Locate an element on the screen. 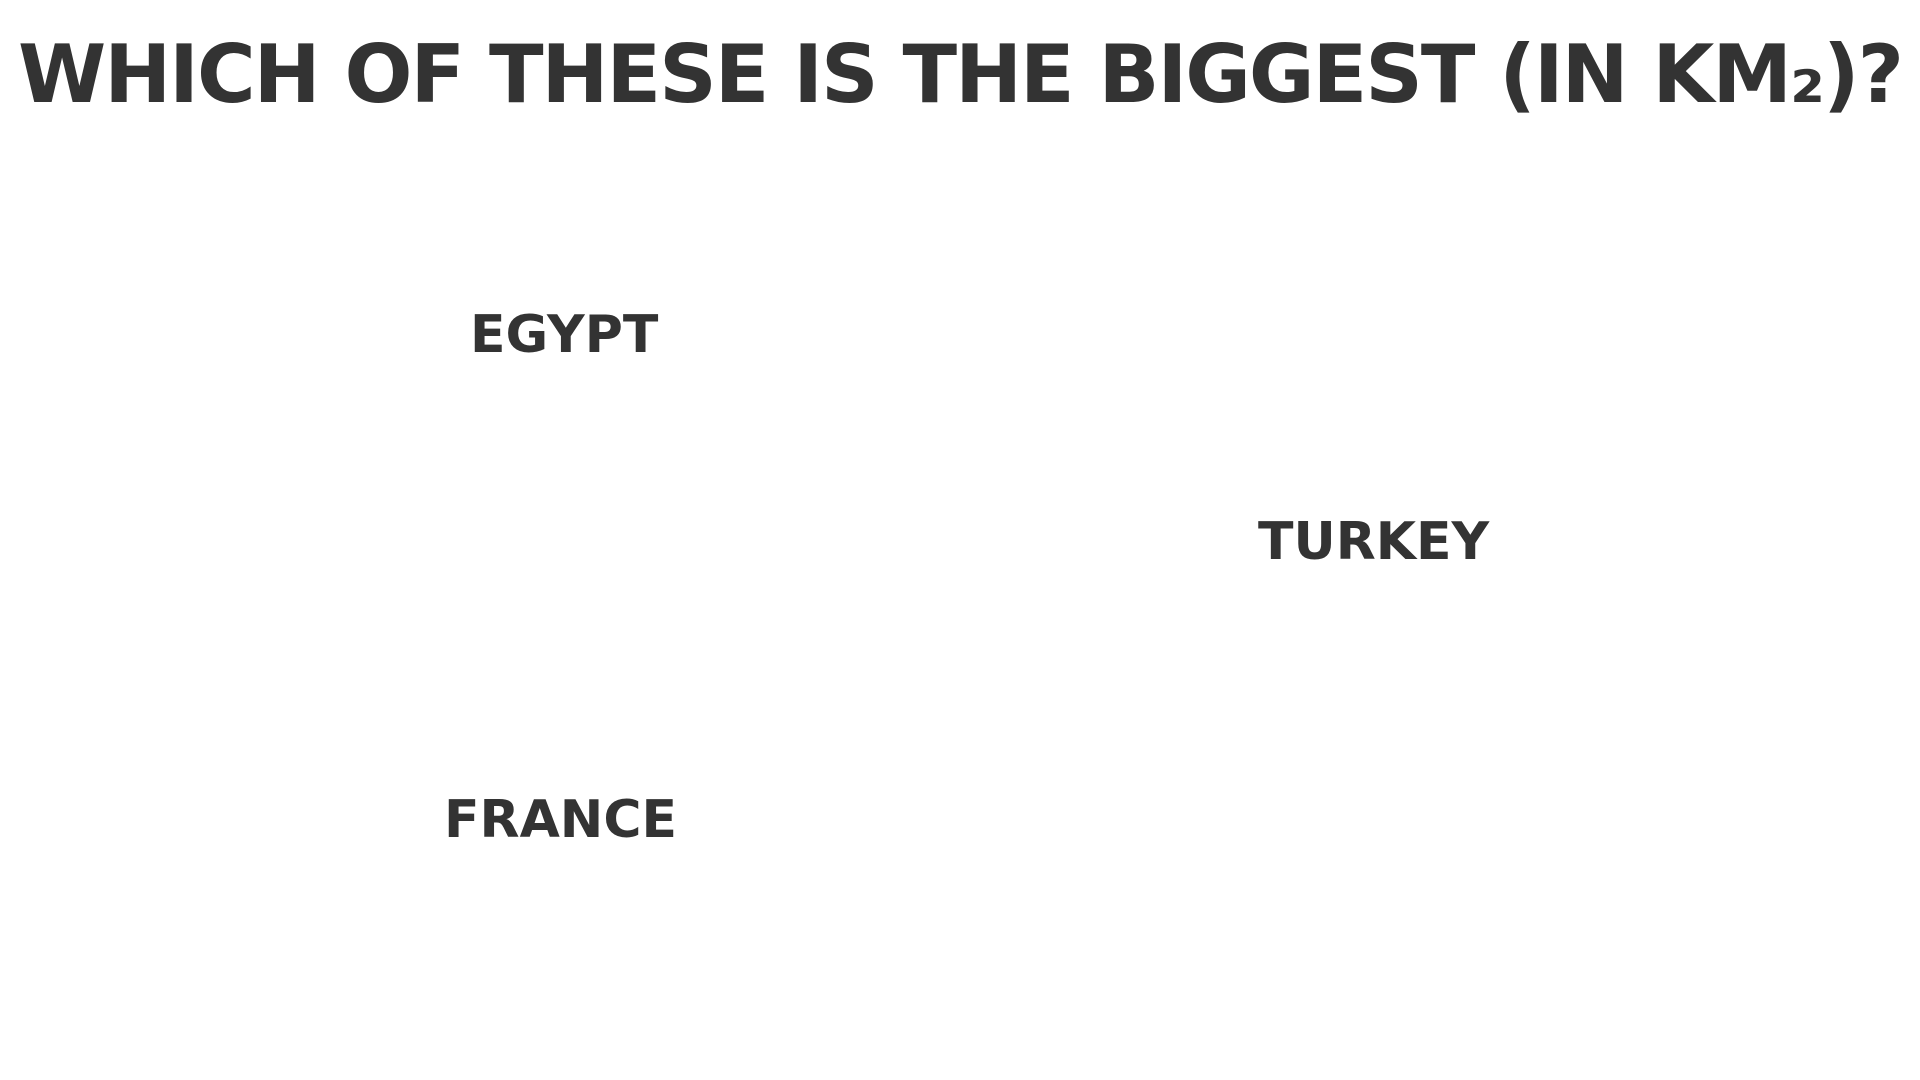 This screenshot has width=1920, height=1080. answer-option-france: FRANCE is located at coordinates (561, 820).